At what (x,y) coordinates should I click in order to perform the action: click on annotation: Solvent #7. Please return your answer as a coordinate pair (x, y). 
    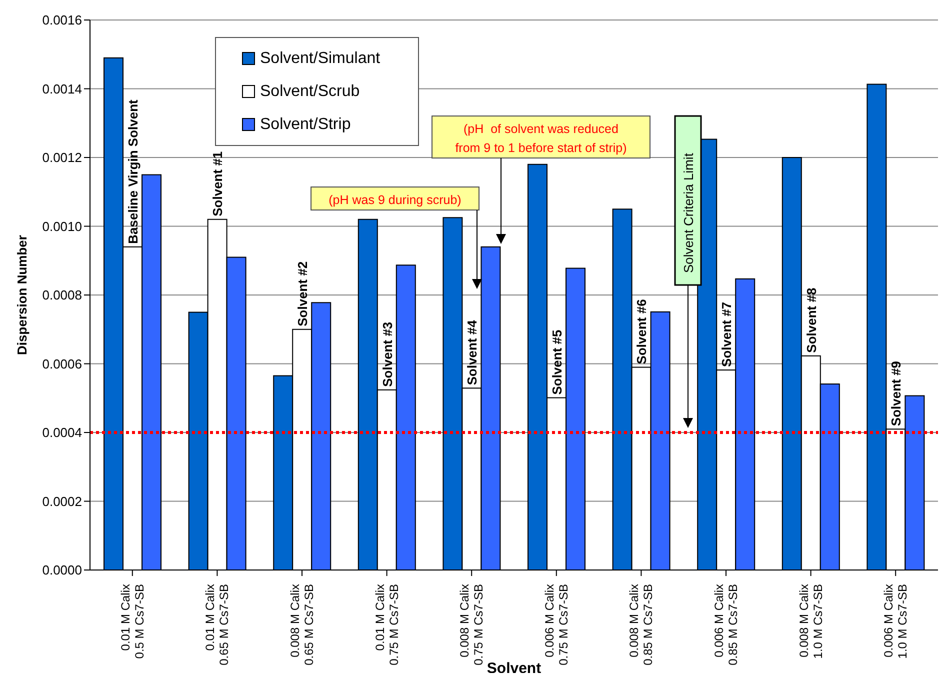
    Looking at the image, I should click on (726, 334).